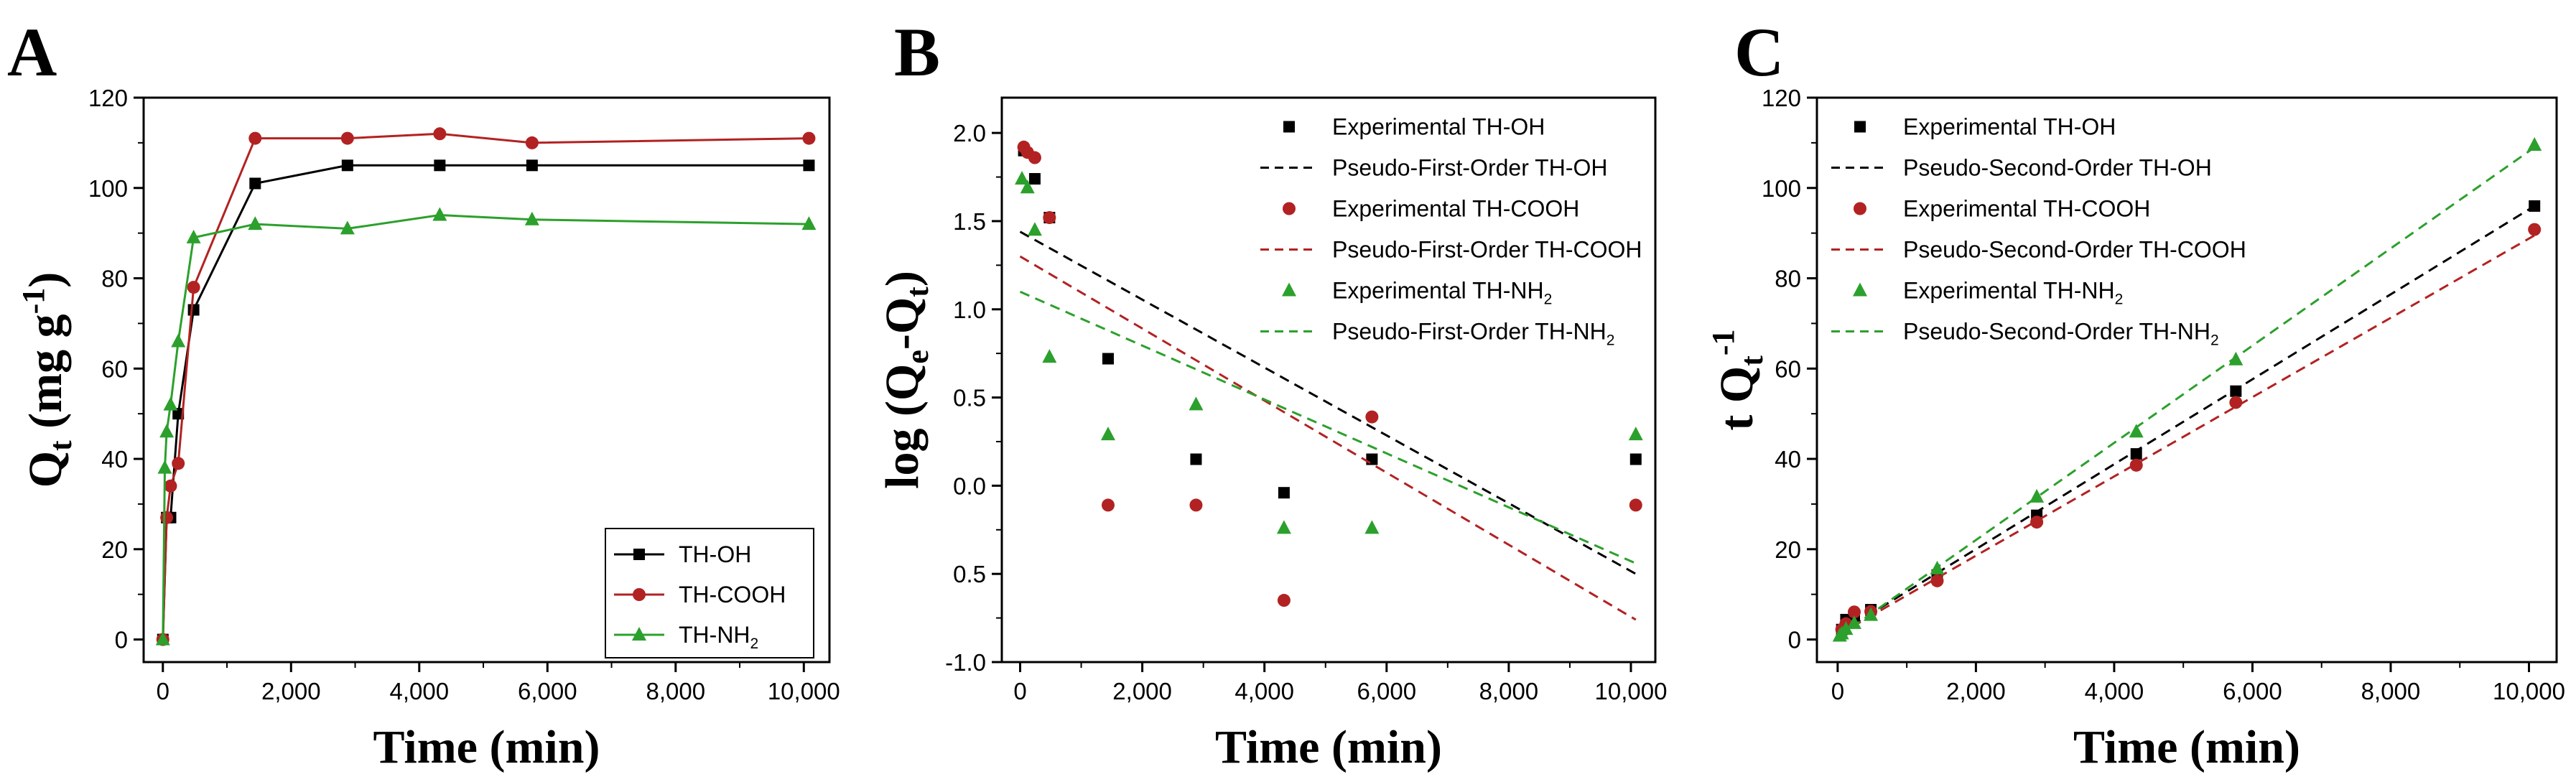 The height and width of the screenshot is (782, 2576). I want to click on legend-label: Pseudo-Second-Order TH-NH2, so click(2061, 334).